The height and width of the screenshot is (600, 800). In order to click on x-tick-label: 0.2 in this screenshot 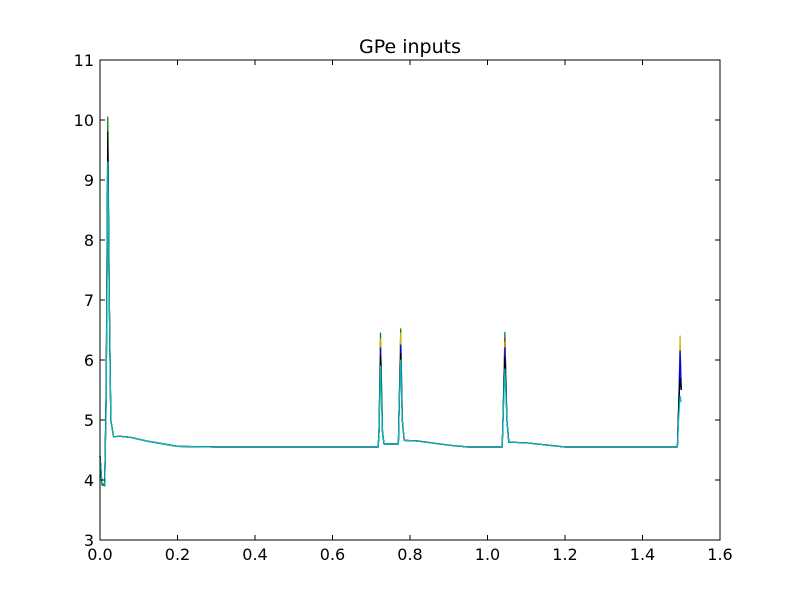, I will do `click(177, 554)`.